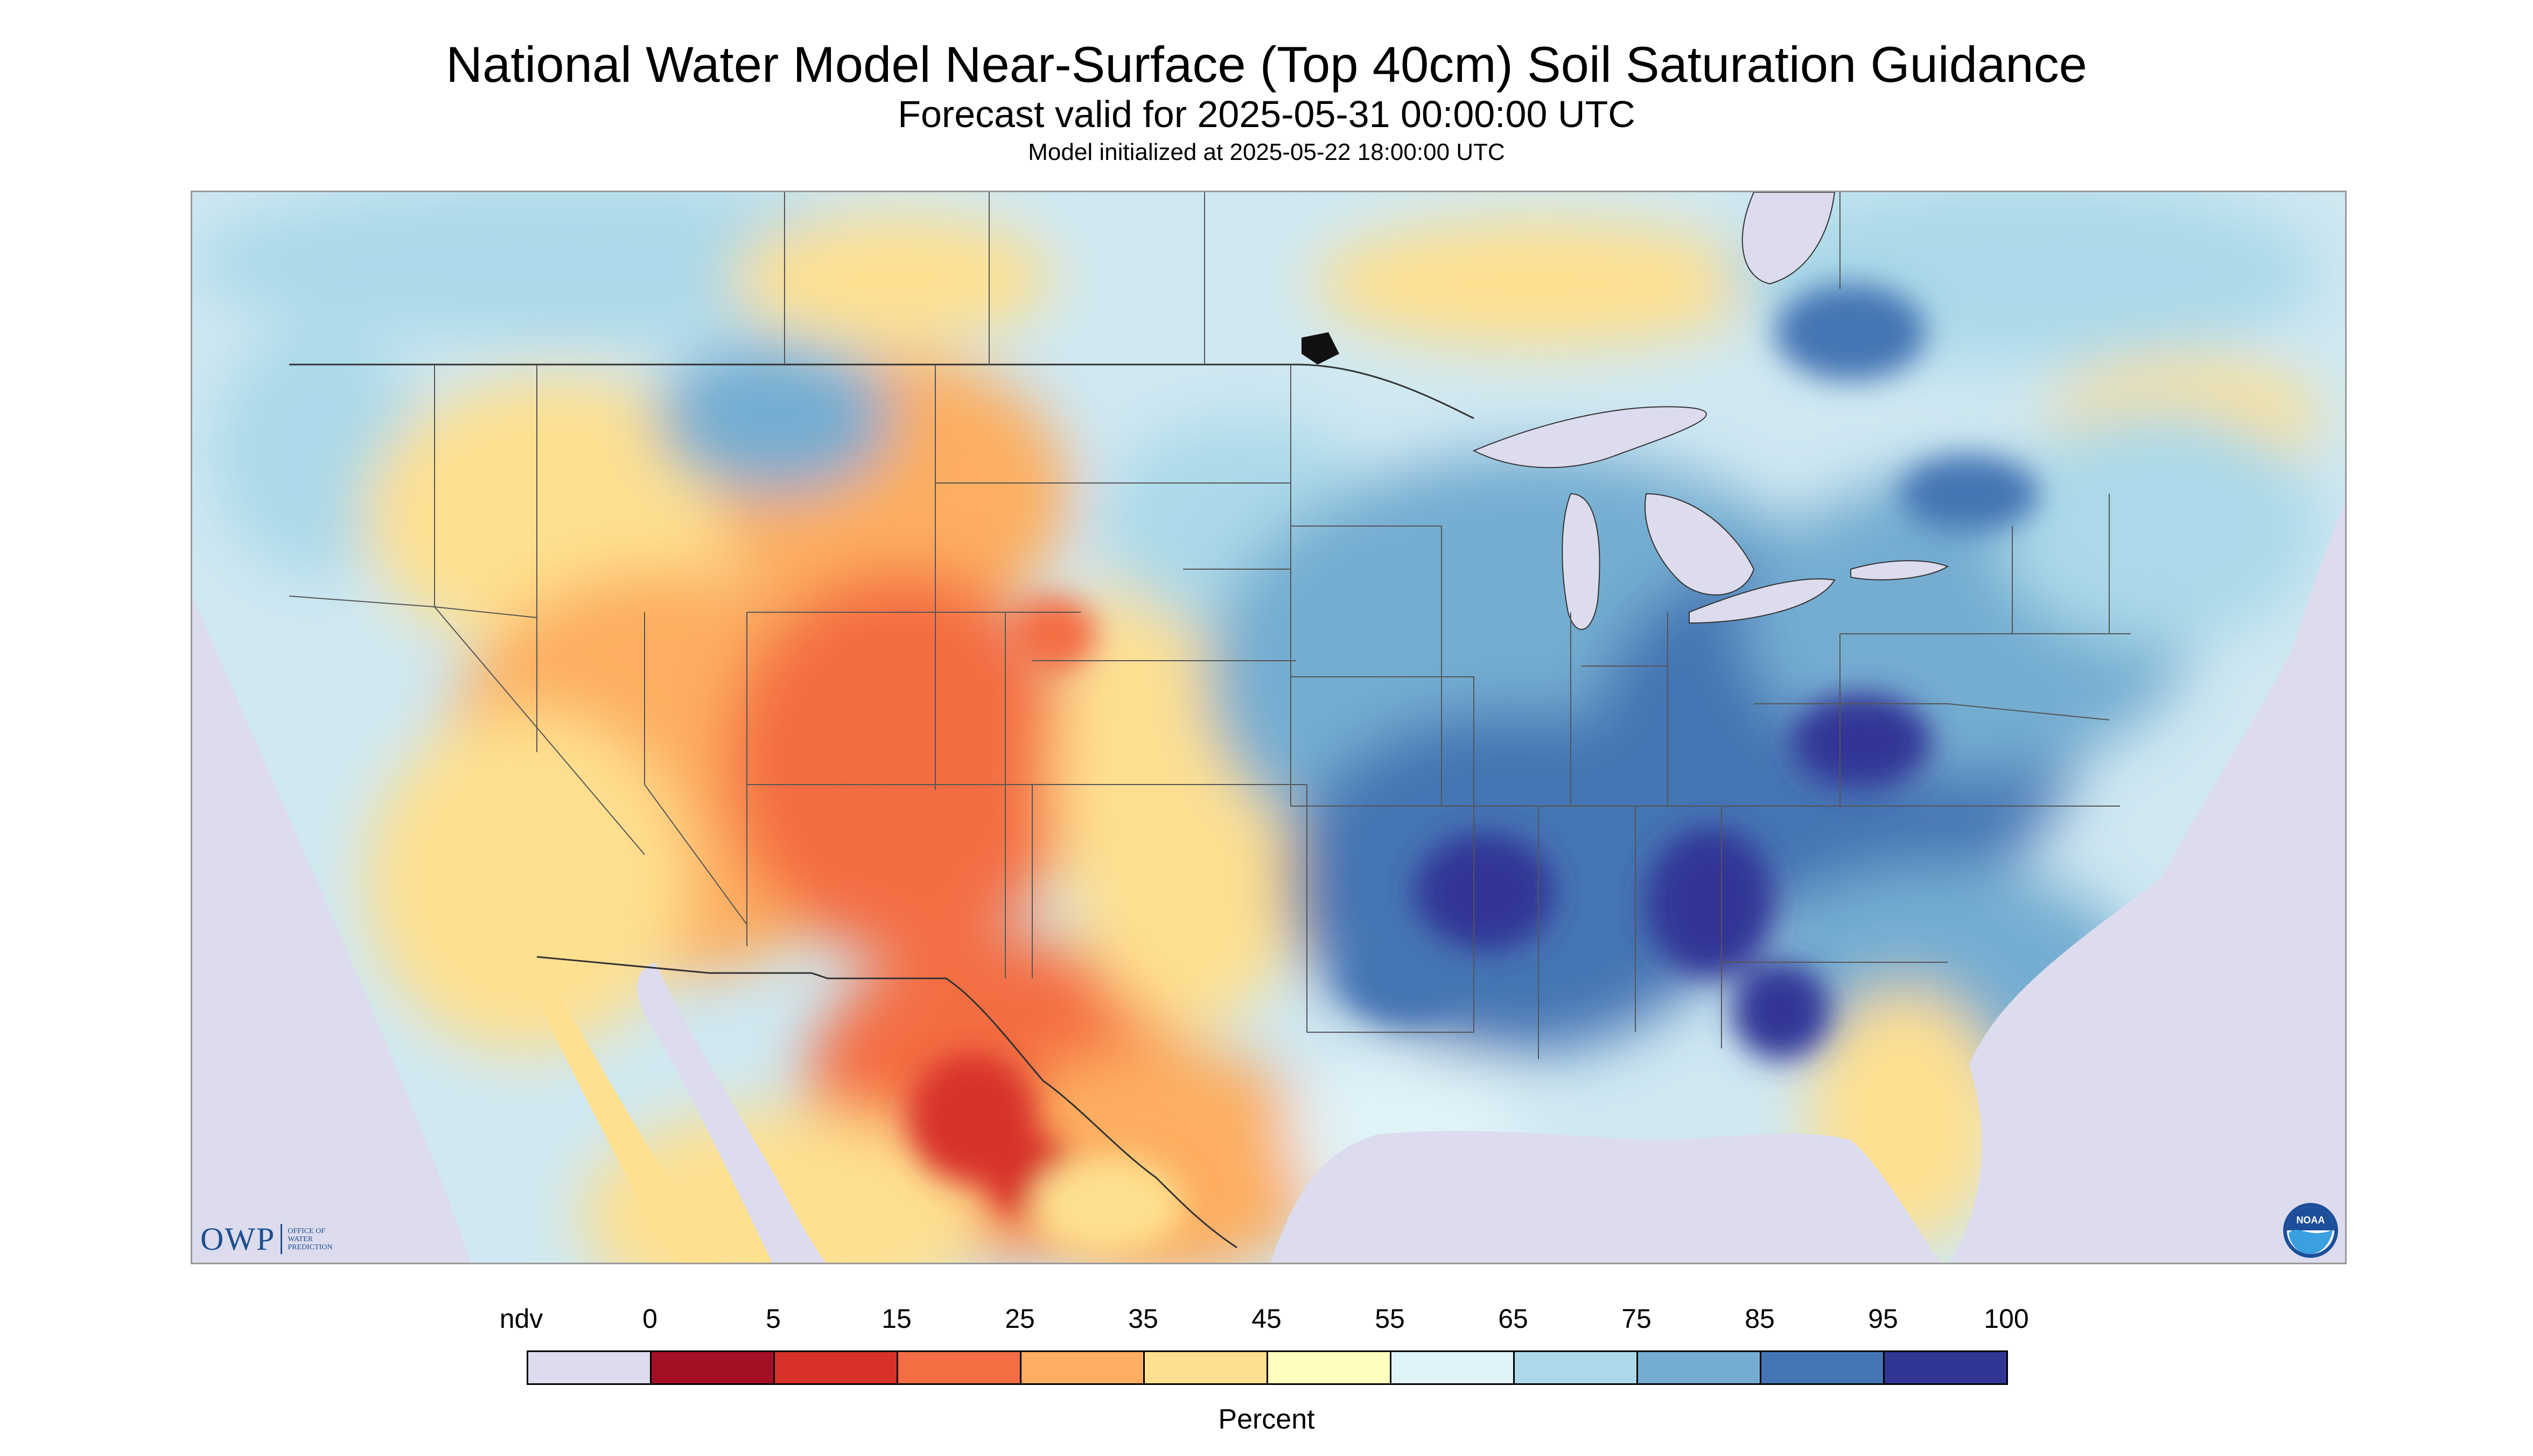 The image size is (2533, 1456). Describe the element at coordinates (1900, 570) in the screenshot. I see `lake-ontario` at that location.